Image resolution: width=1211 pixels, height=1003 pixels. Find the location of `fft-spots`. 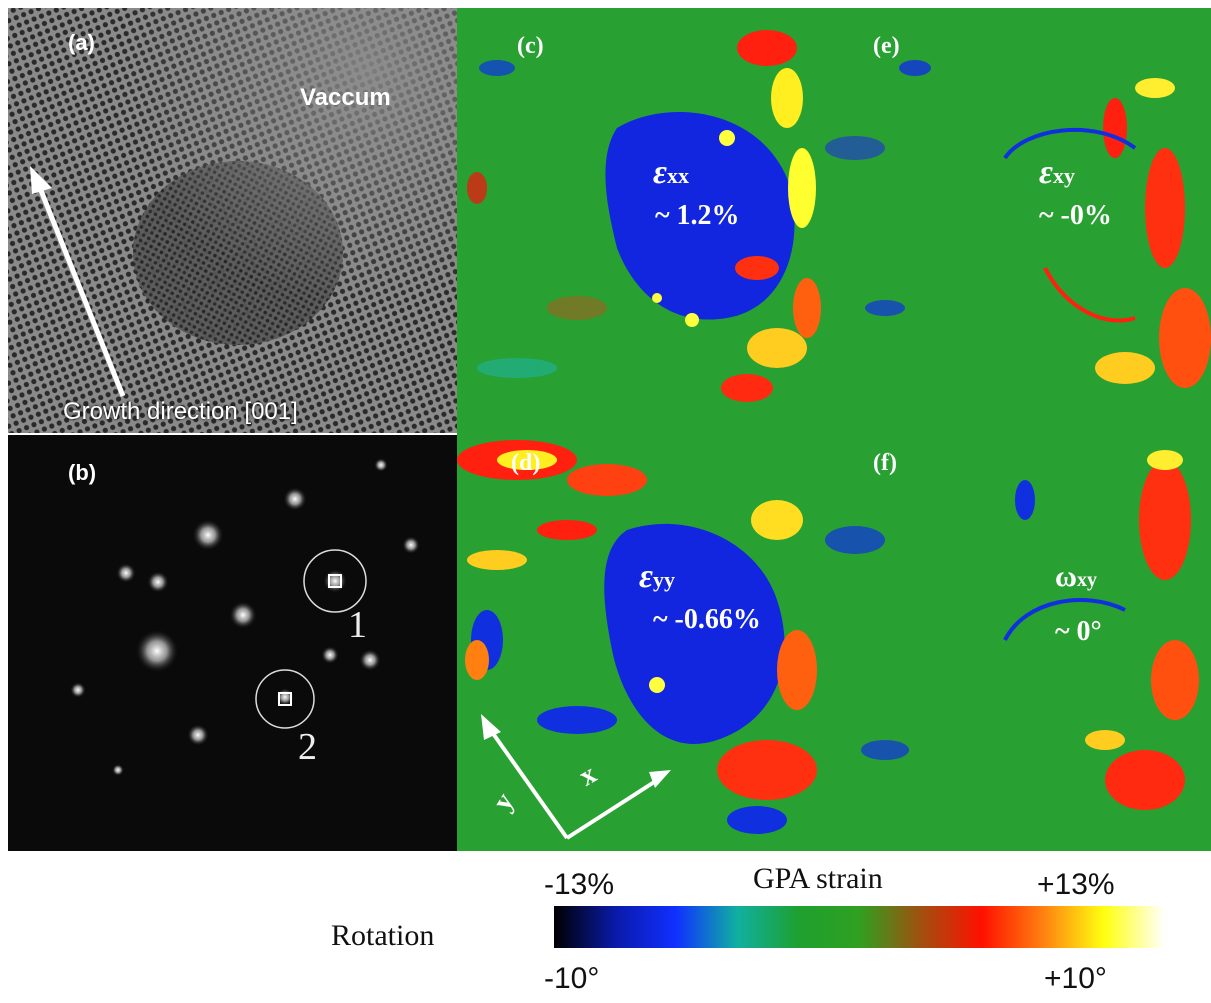

fft-spots is located at coordinates (245, 617).